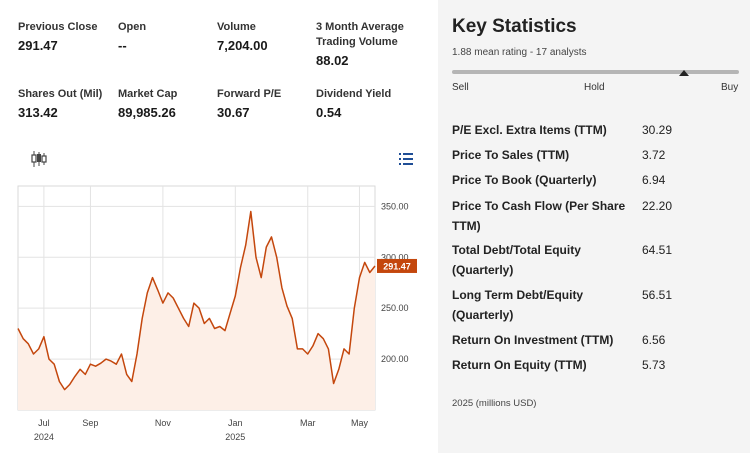 The image size is (750, 453). Describe the element at coordinates (395, 308) in the screenshot. I see `y-tick-label: 250.00` at that location.